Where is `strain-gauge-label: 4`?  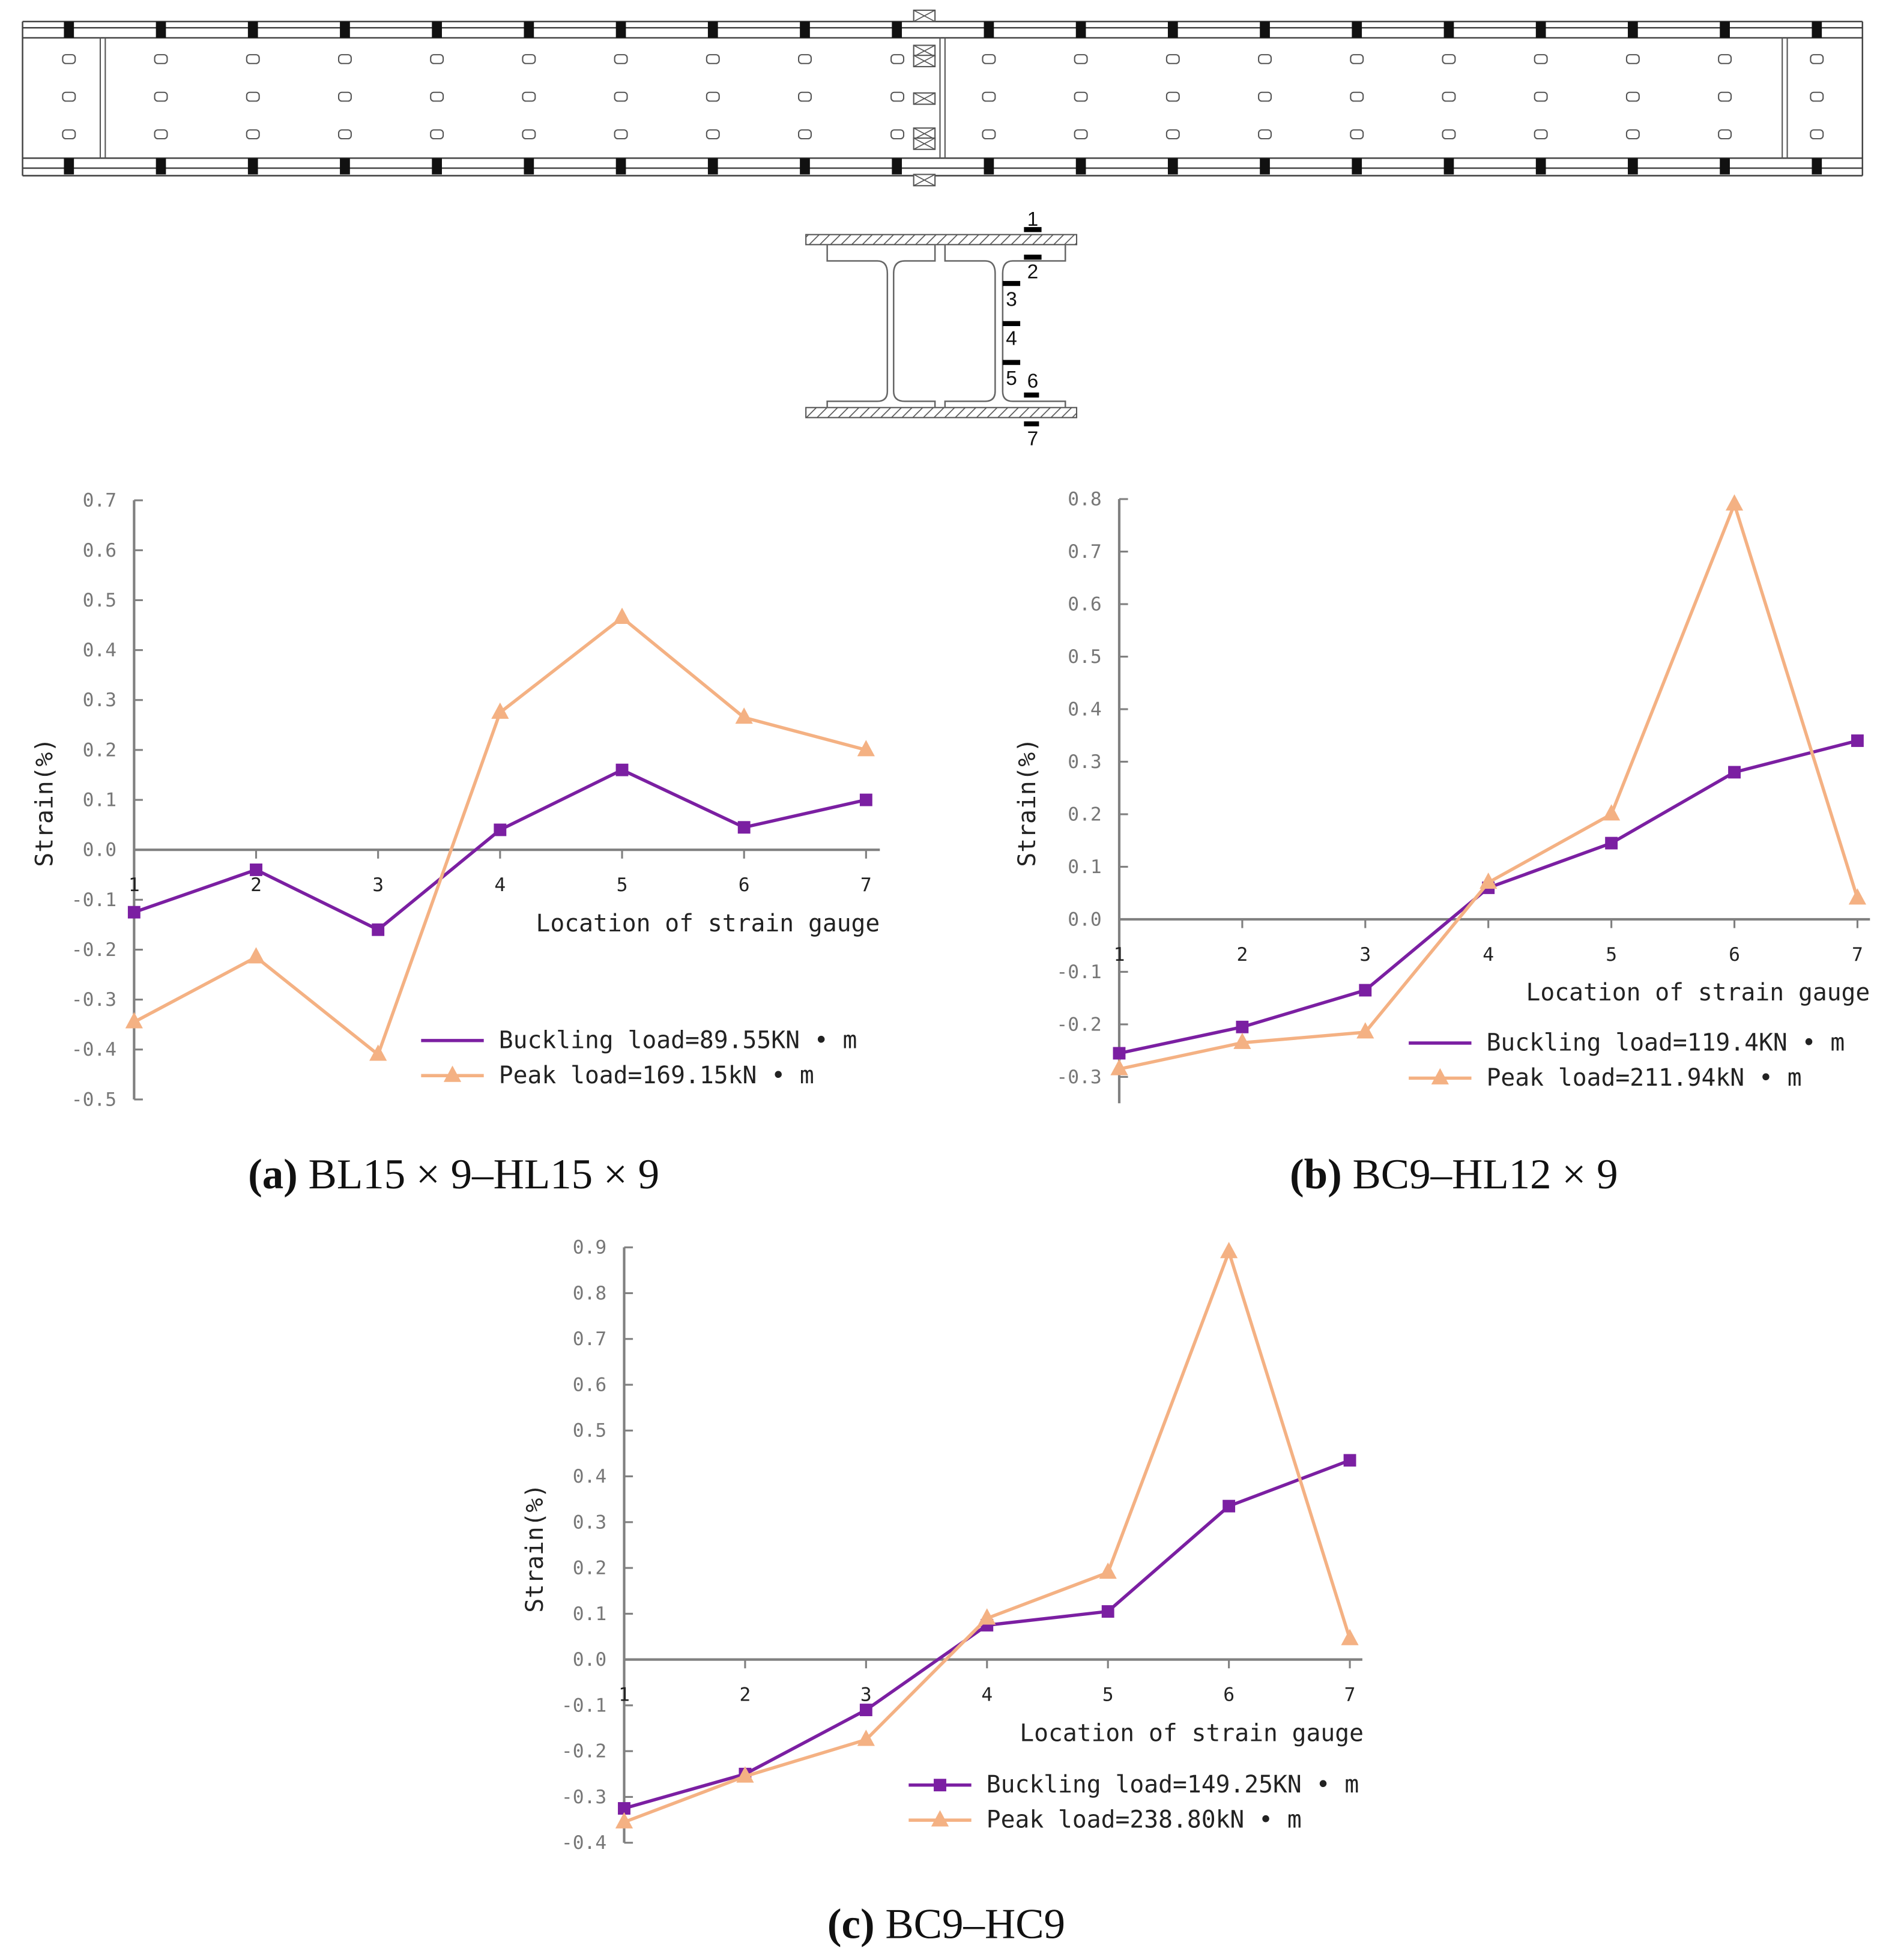 strain-gauge-label: 4 is located at coordinates (1011, 338).